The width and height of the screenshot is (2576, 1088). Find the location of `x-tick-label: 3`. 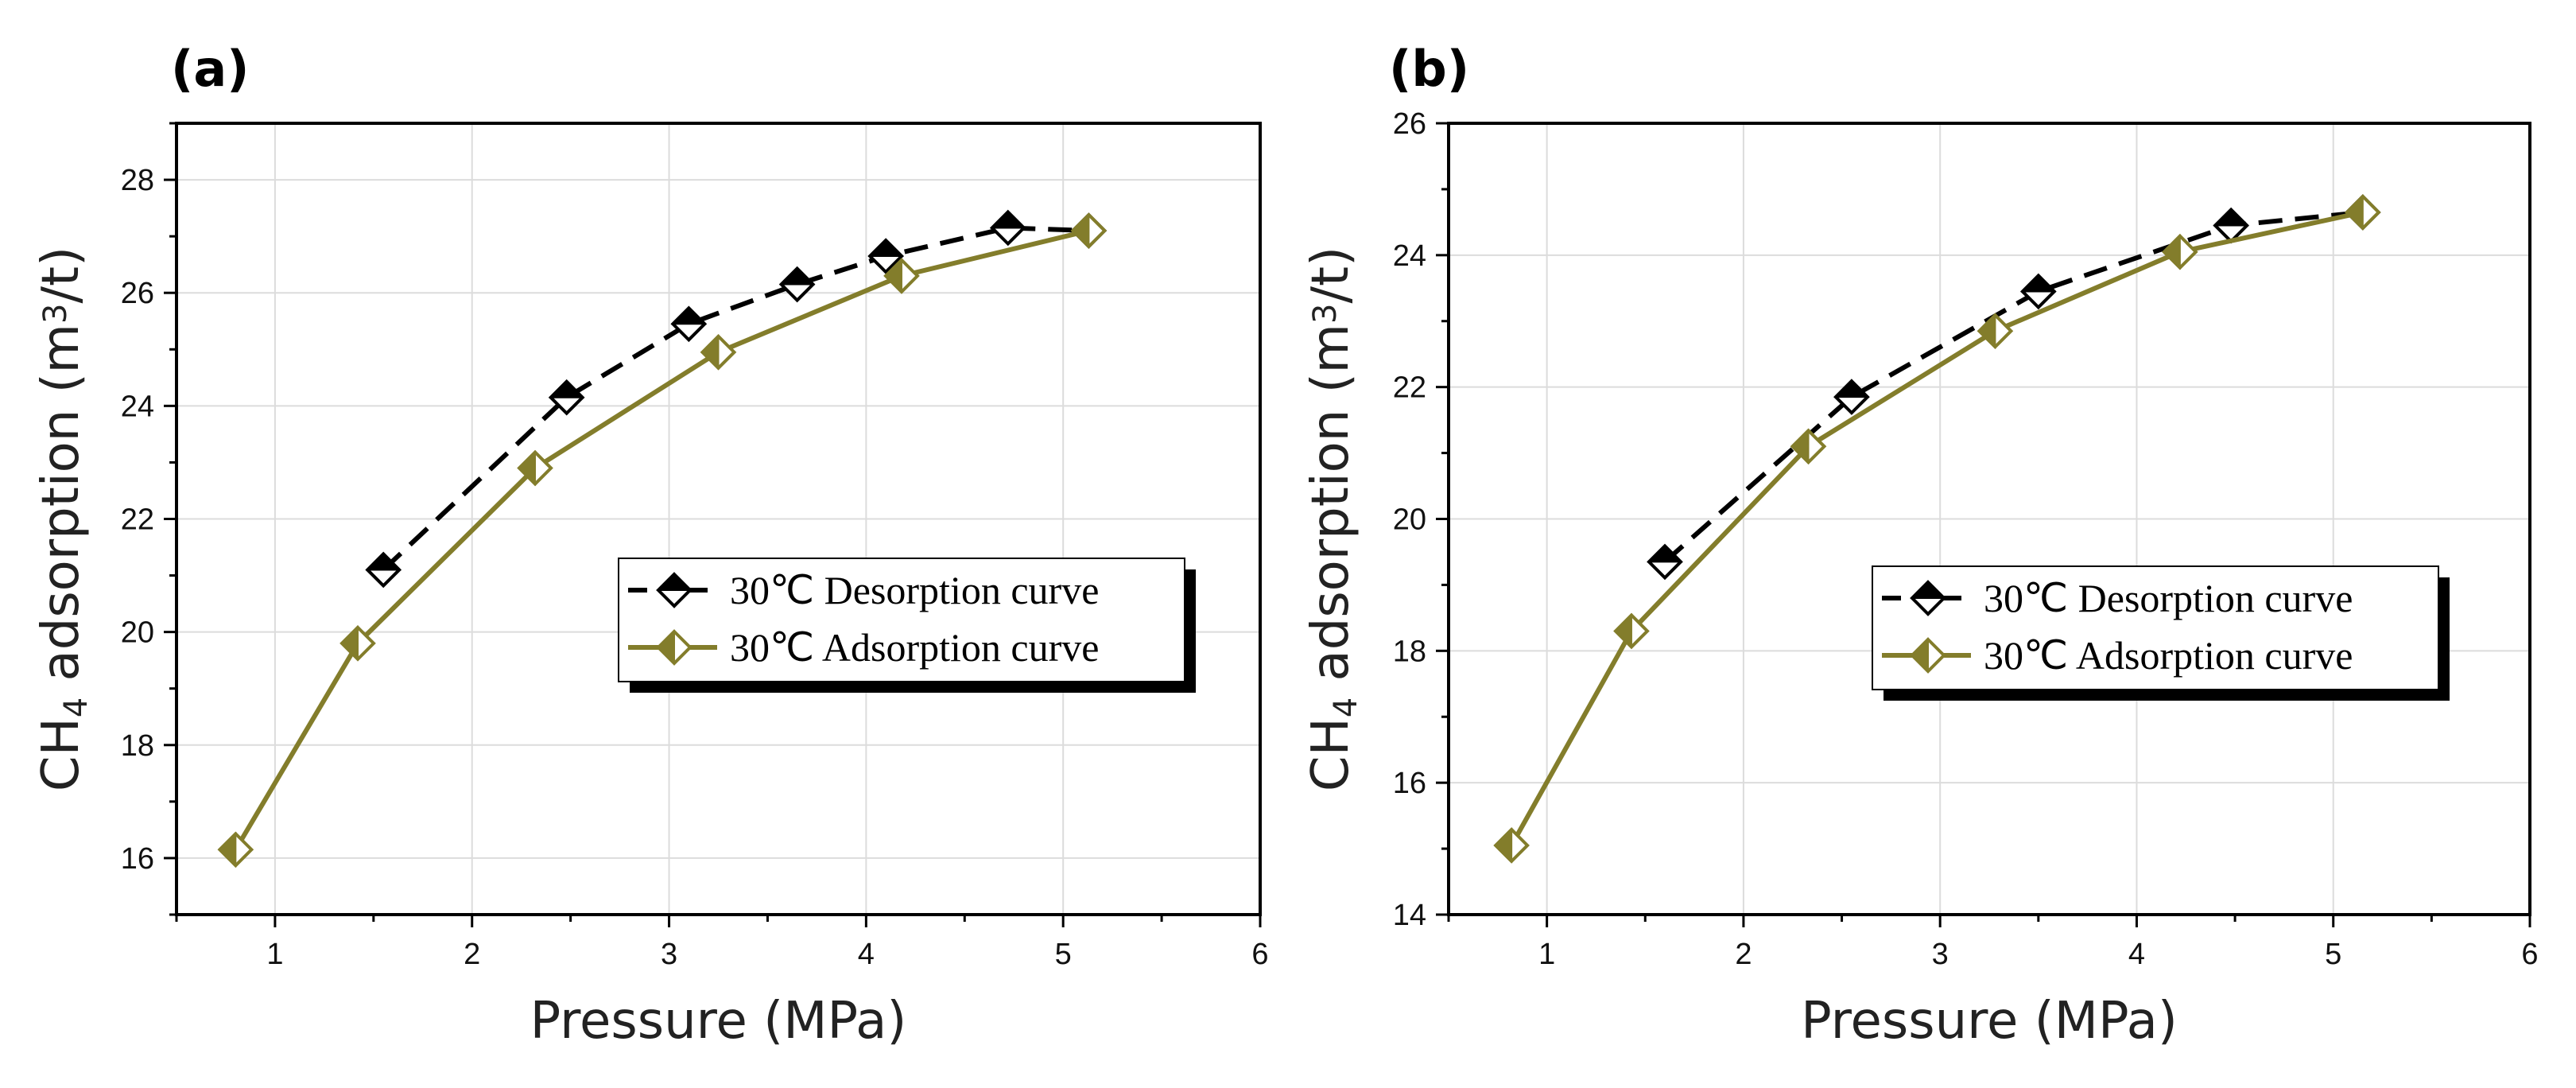

x-tick-label: 3 is located at coordinates (669, 954).